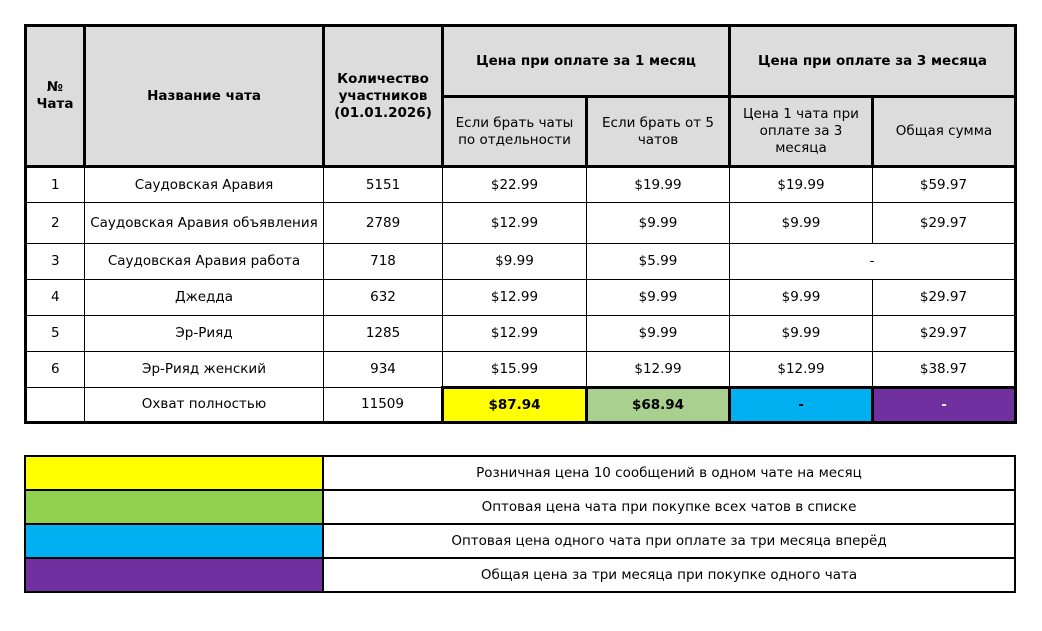 The height and width of the screenshot is (631, 1042). Describe the element at coordinates (658, 405) in the screenshot. I see `total-from5: $68.94` at that location.